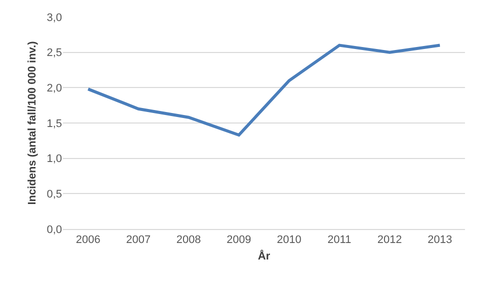 Image resolution: width=480 pixels, height=288 pixels. What do you see at coordinates (54, 53) in the screenshot?
I see `y-tick-label: 2,5` at bounding box center [54, 53].